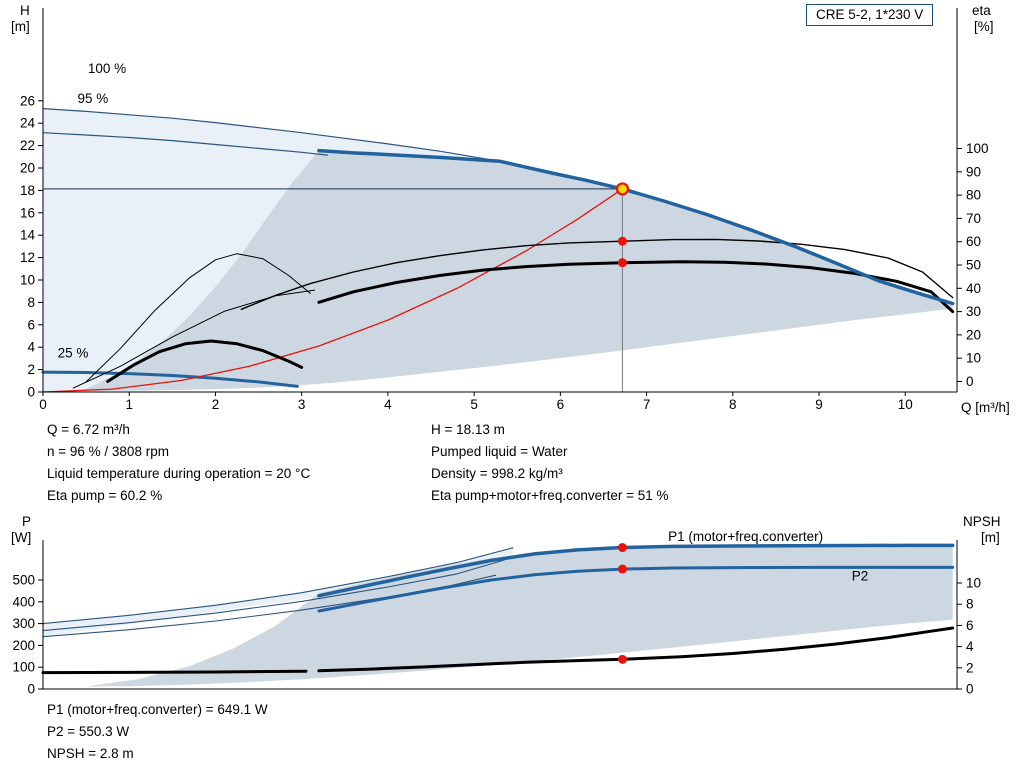 The height and width of the screenshot is (781, 1024). I want to click on eta-pump-curve, so click(597, 274).